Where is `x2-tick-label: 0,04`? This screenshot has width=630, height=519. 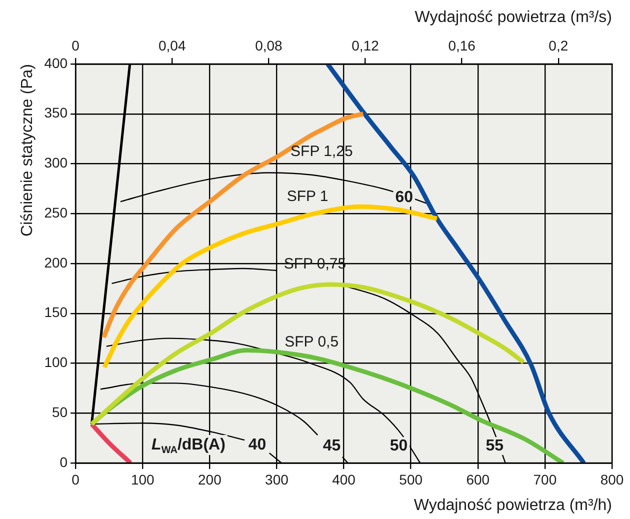 x2-tick-label: 0,04 is located at coordinates (172, 45).